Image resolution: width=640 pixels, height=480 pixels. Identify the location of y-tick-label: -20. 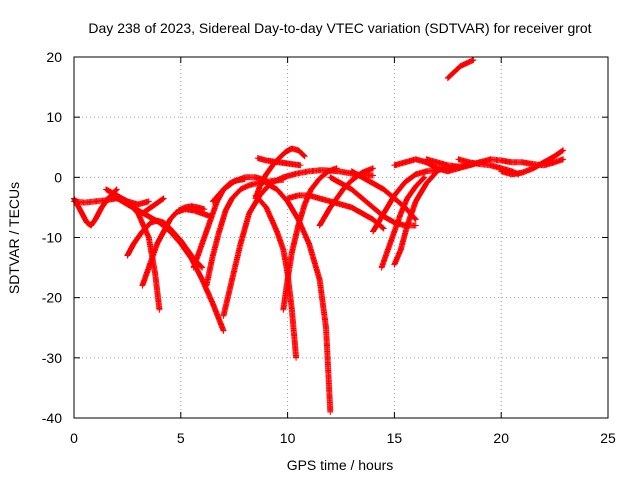
(52, 298).